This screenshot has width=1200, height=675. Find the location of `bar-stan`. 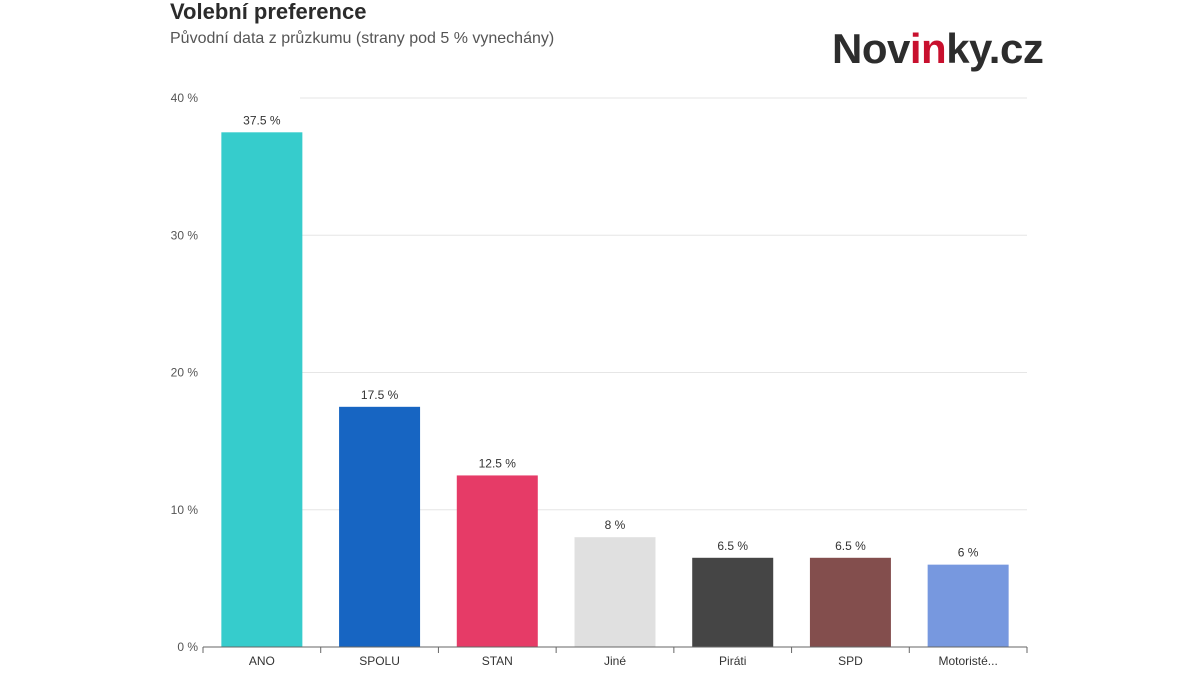

bar-stan is located at coordinates (497, 561).